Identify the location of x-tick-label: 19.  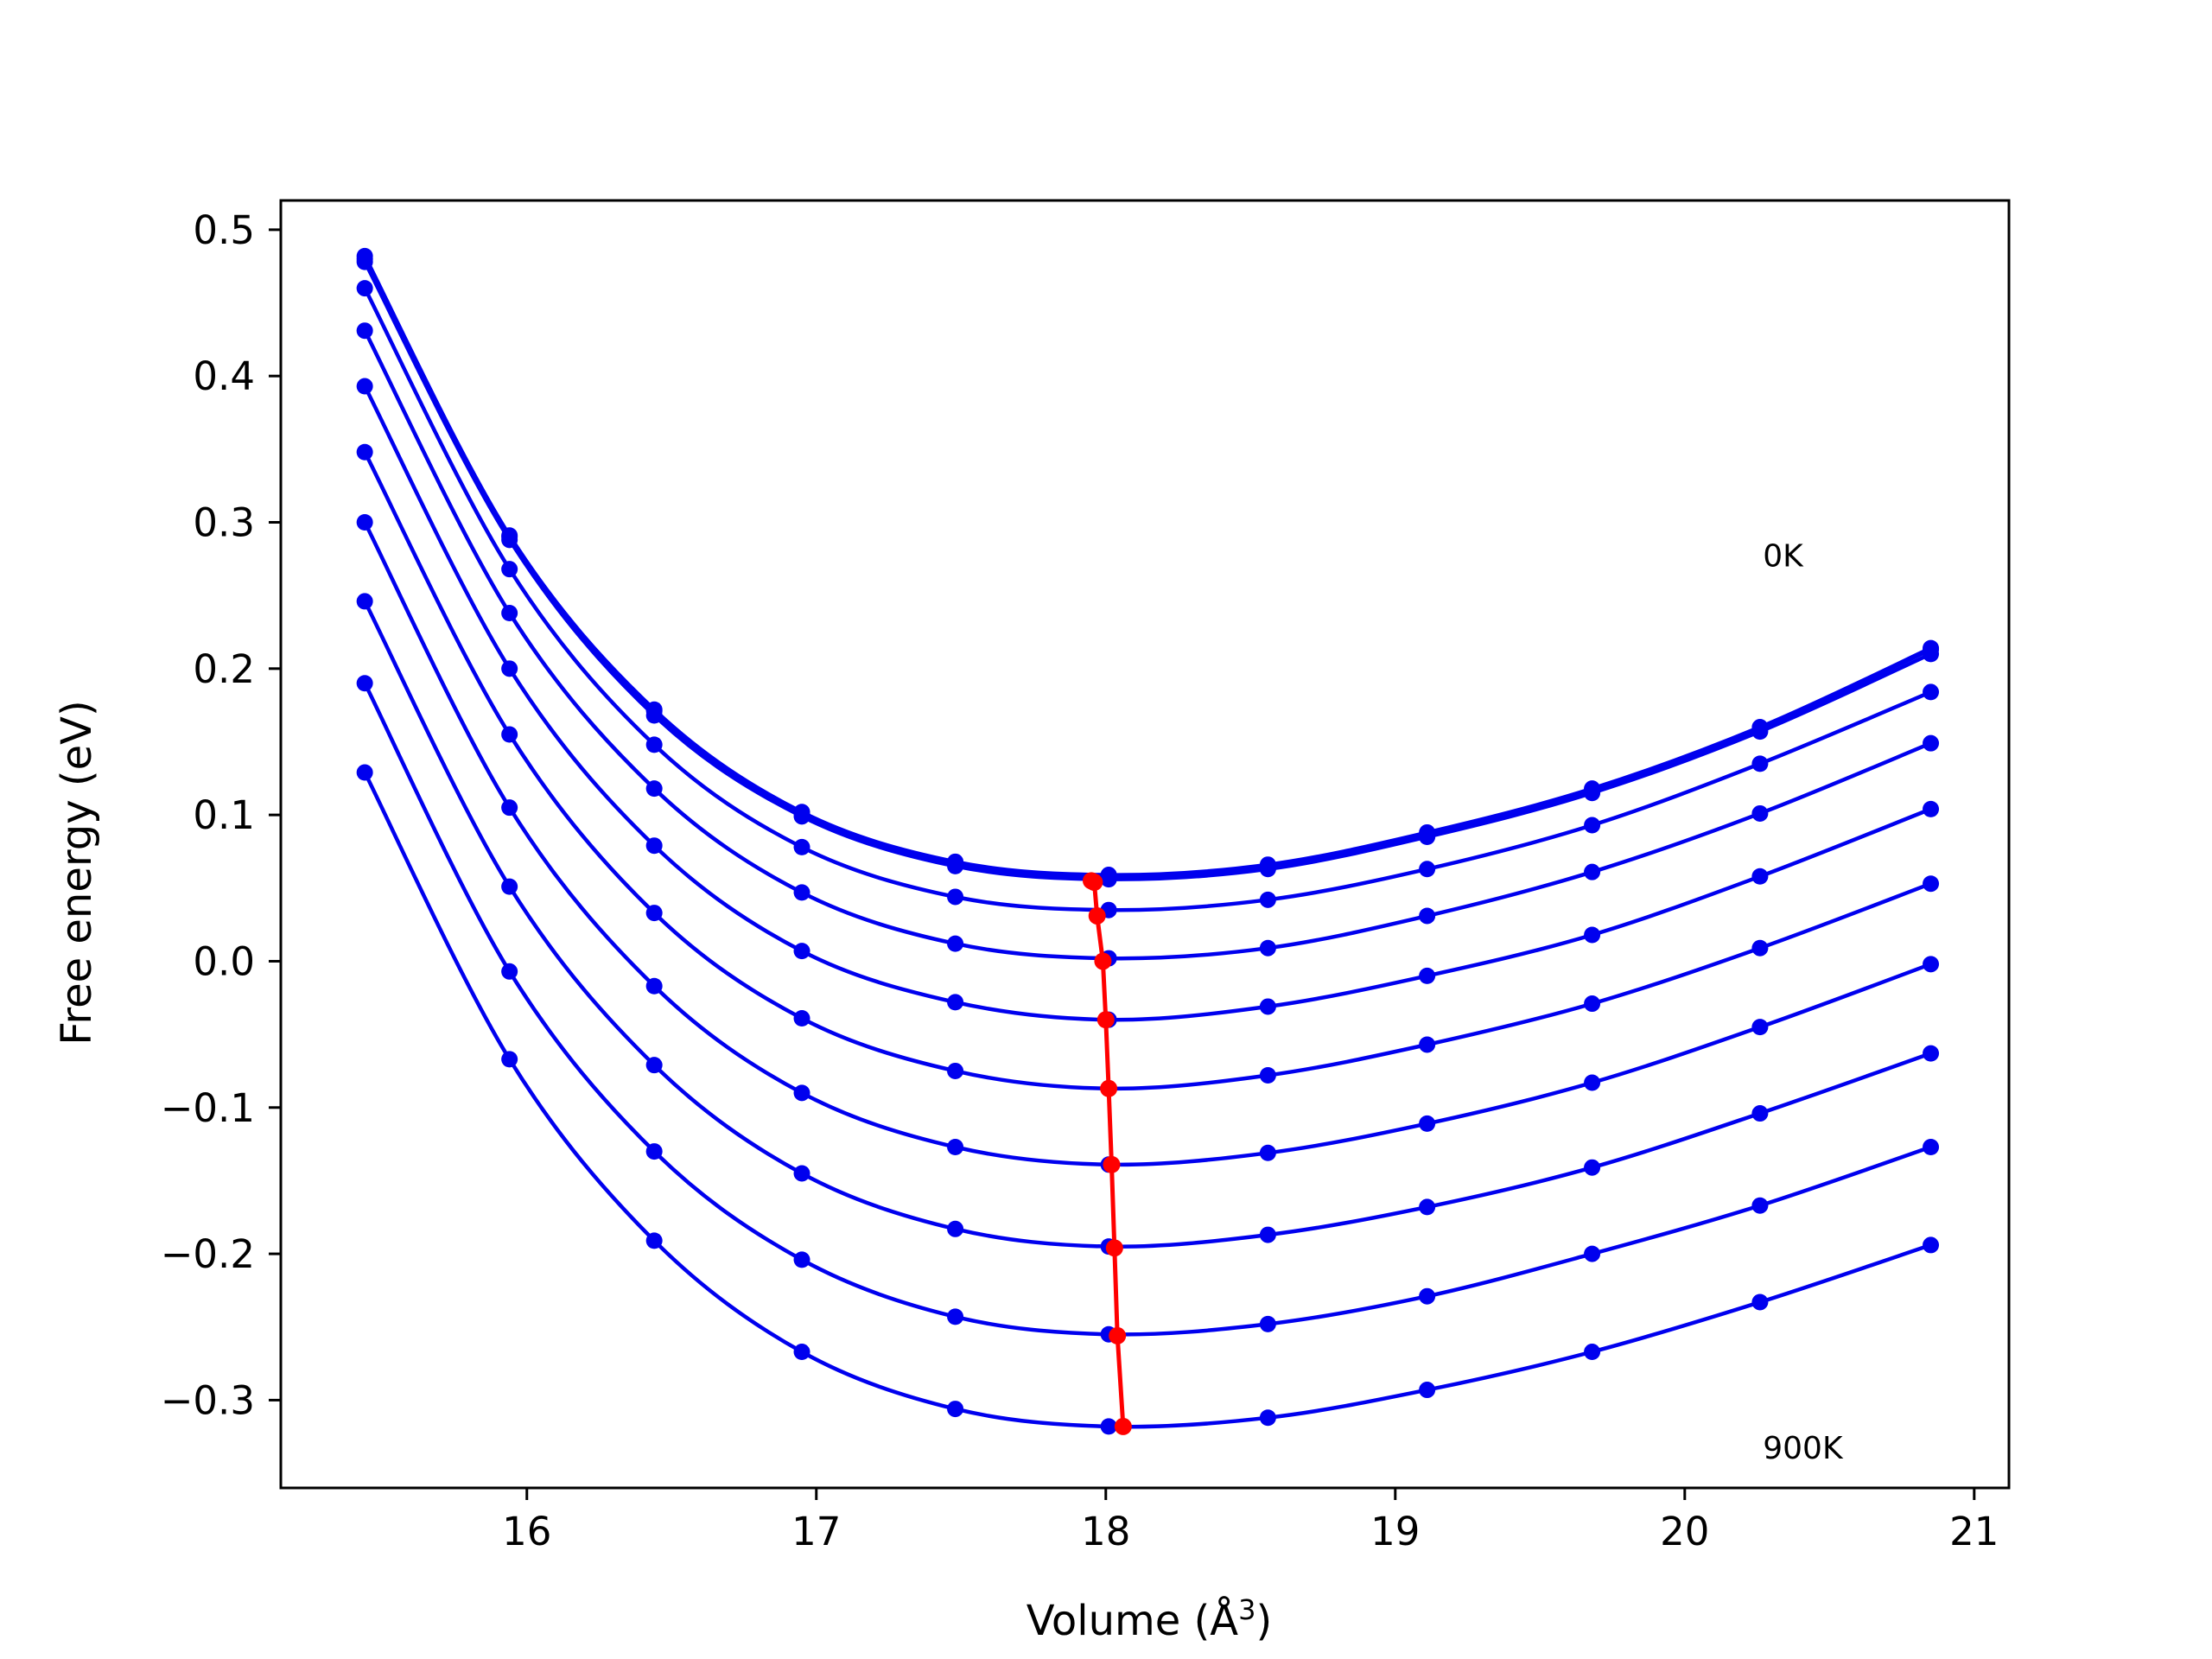
(1395, 1531).